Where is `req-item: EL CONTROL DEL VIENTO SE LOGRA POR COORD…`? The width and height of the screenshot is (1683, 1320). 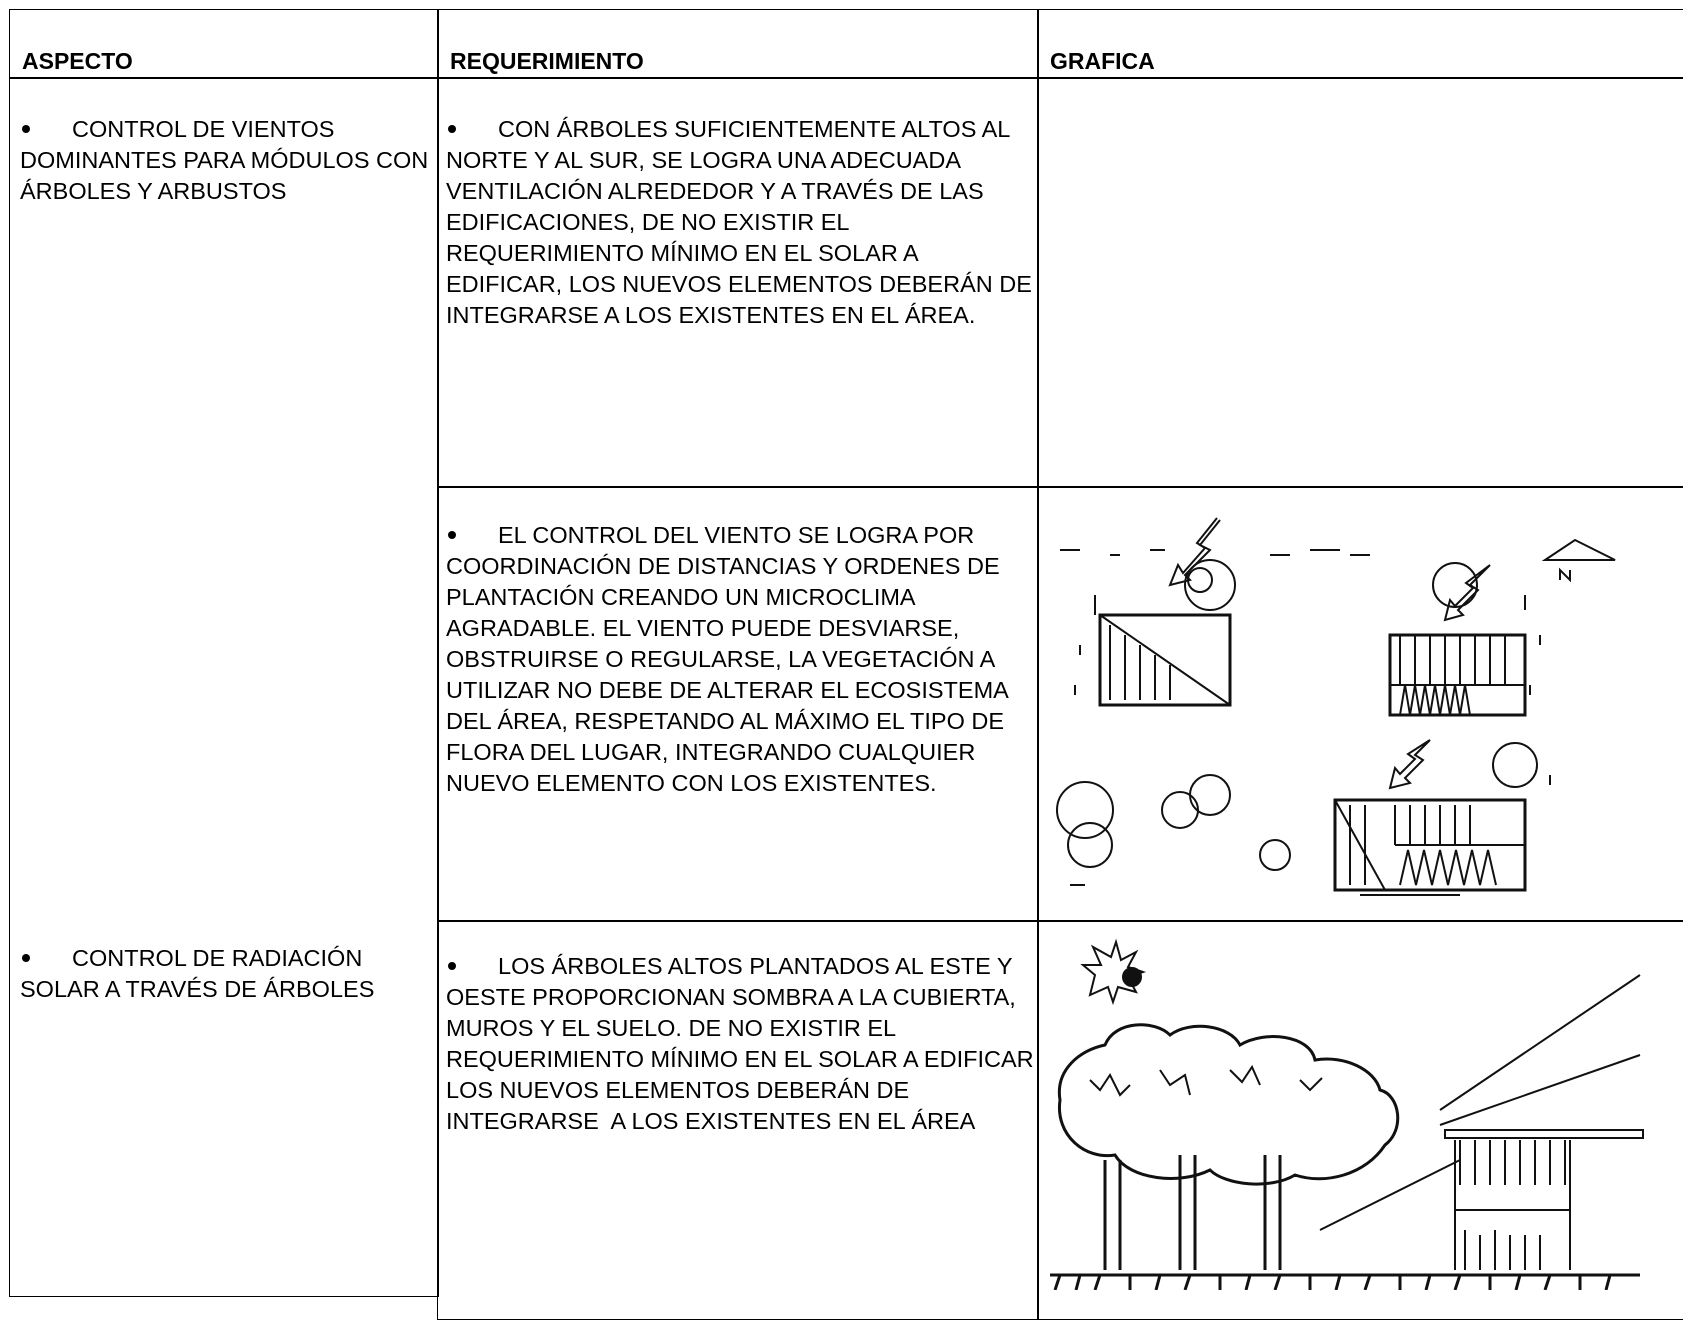 req-item: EL CONTROL DEL VIENTO SE LOGRA POR COORD… is located at coordinates (741, 659).